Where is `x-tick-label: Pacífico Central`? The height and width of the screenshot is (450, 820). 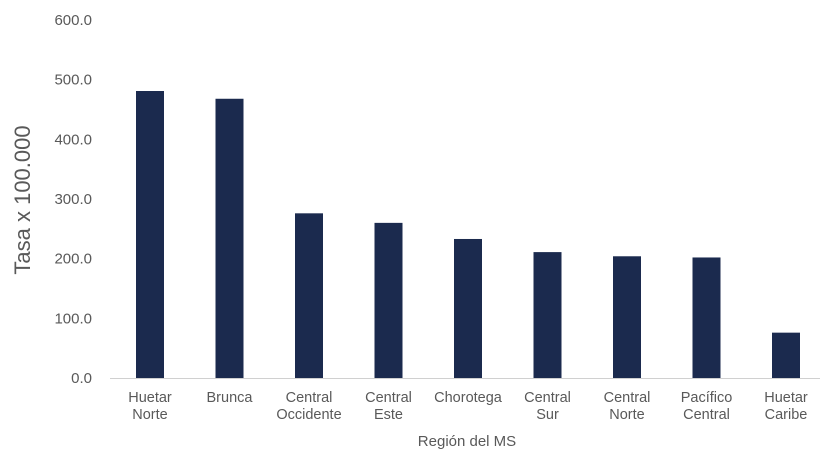 x-tick-label: Pacífico Central is located at coordinates (707, 406).